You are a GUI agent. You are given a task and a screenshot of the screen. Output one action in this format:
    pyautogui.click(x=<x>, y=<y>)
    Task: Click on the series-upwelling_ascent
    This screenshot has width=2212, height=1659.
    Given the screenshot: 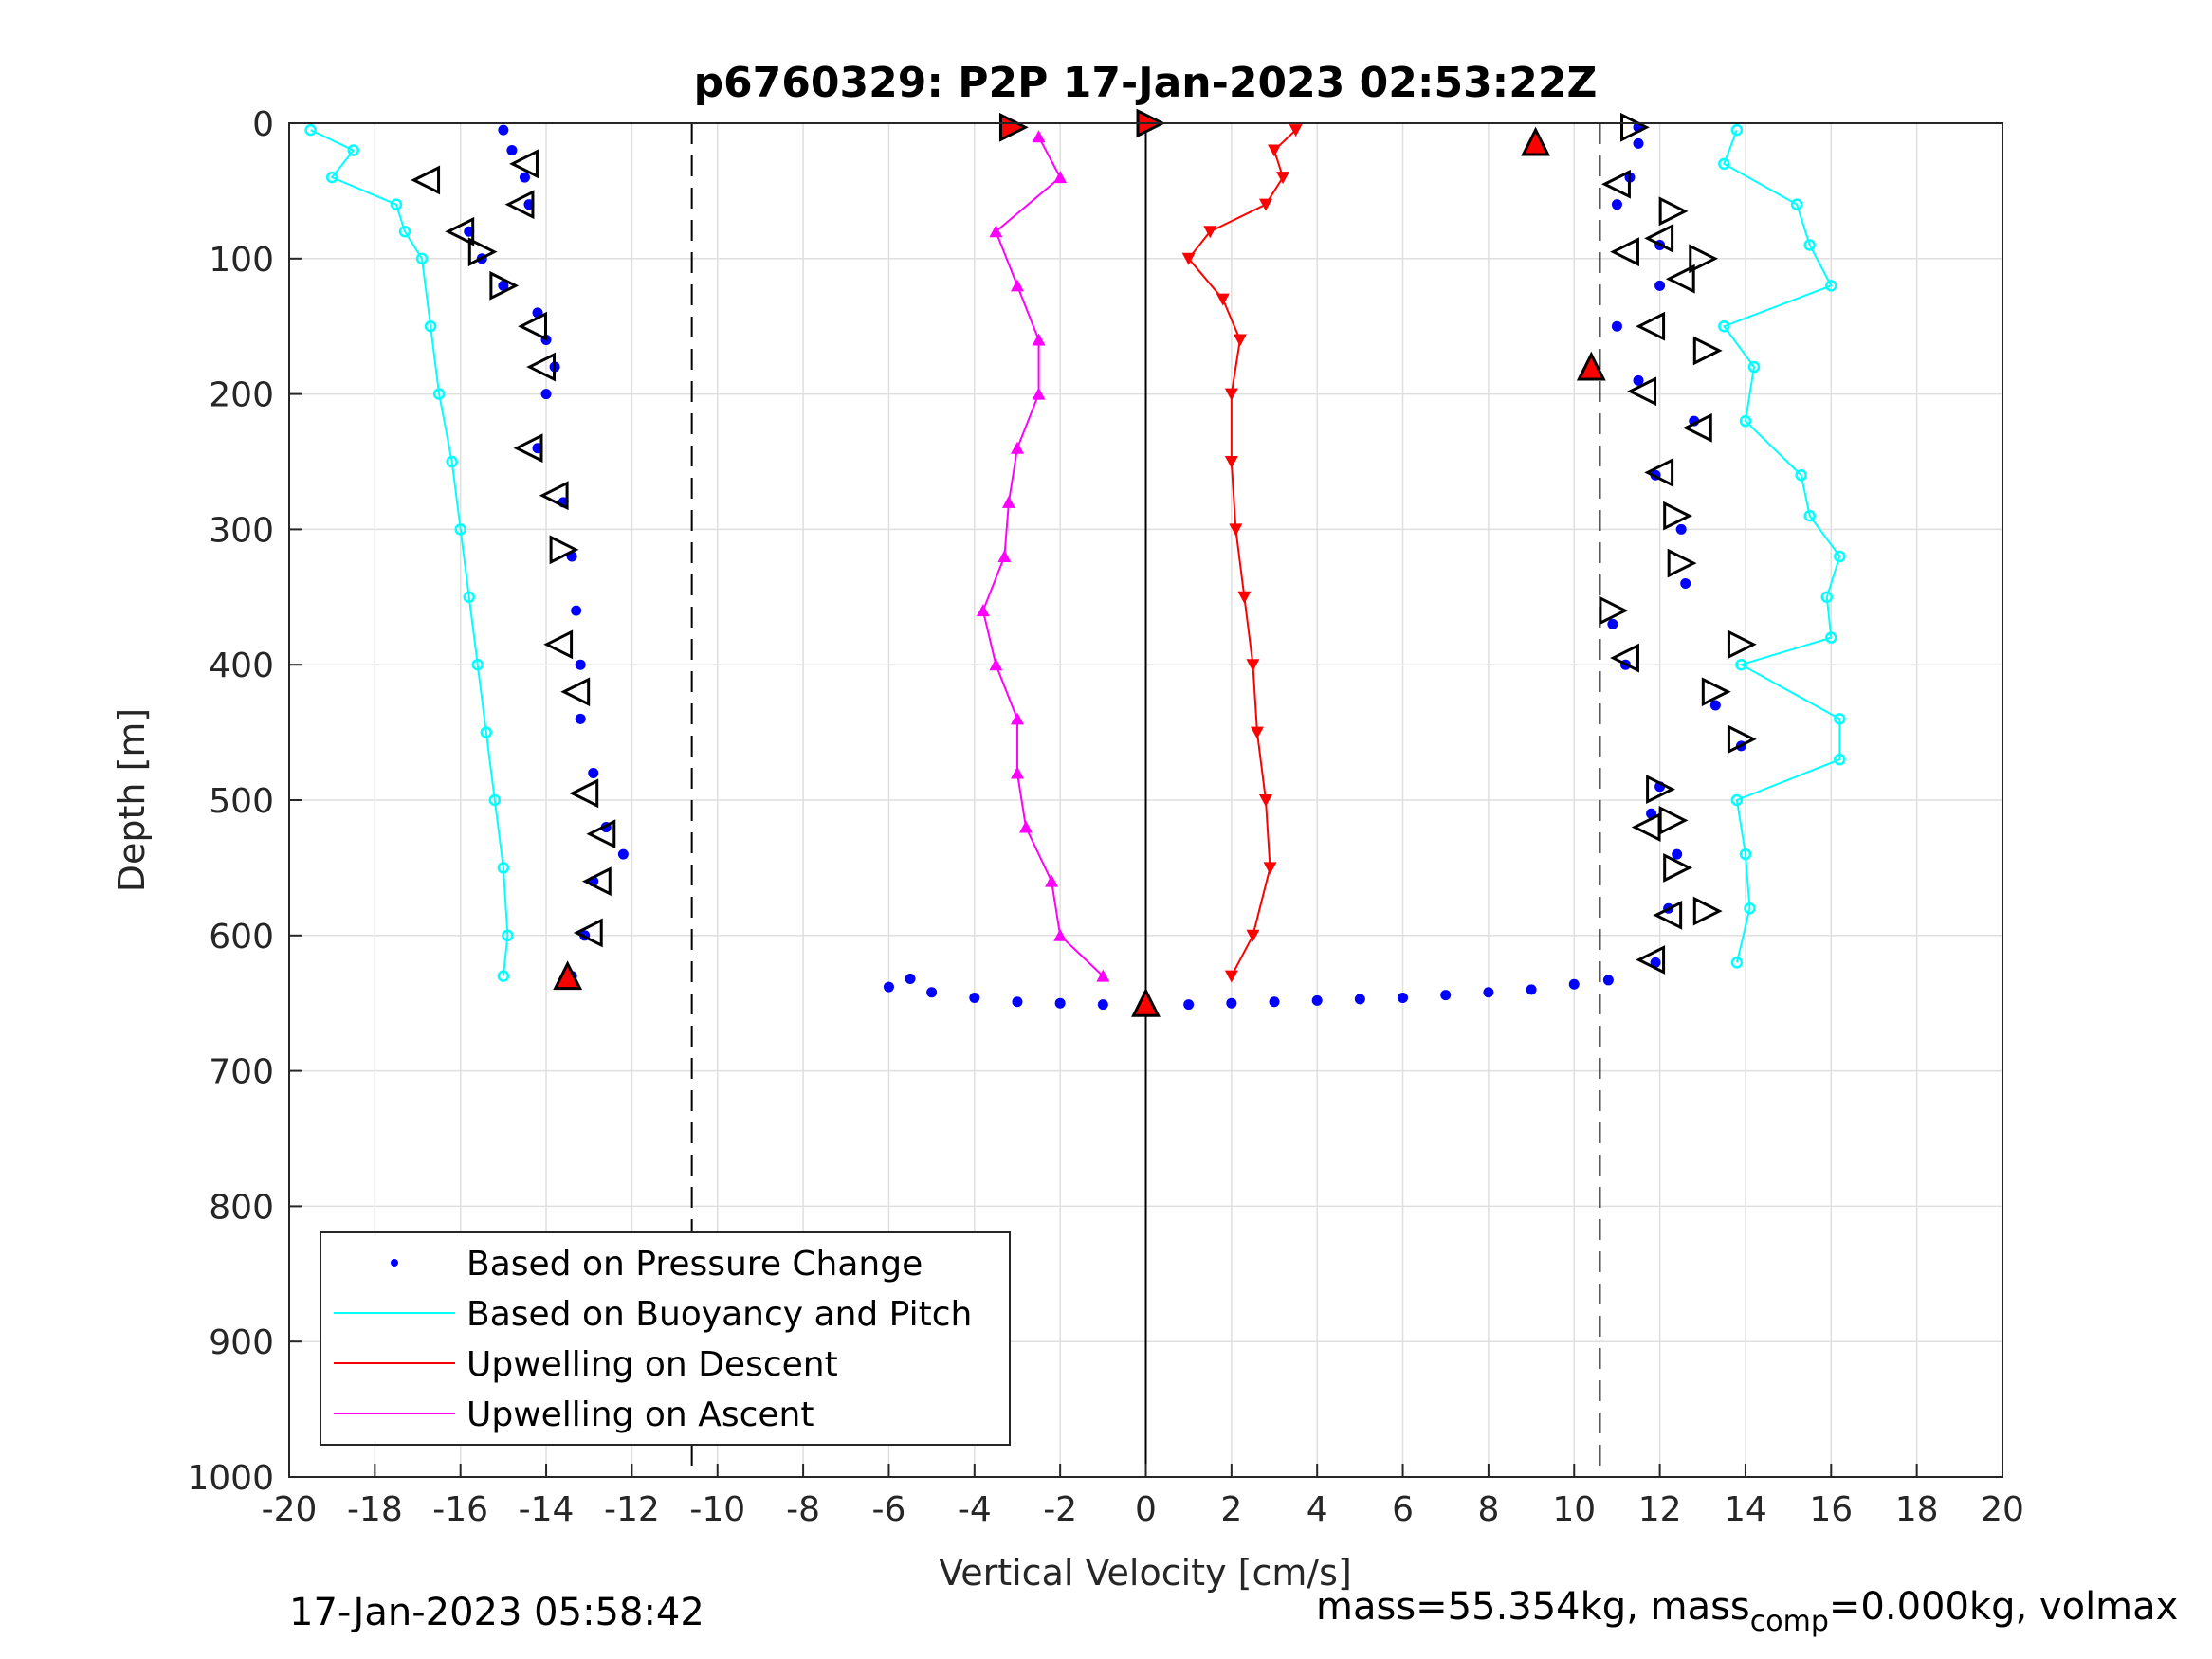 What is the action you would take?
    pyautogui.click(x=1043, y=556)
    